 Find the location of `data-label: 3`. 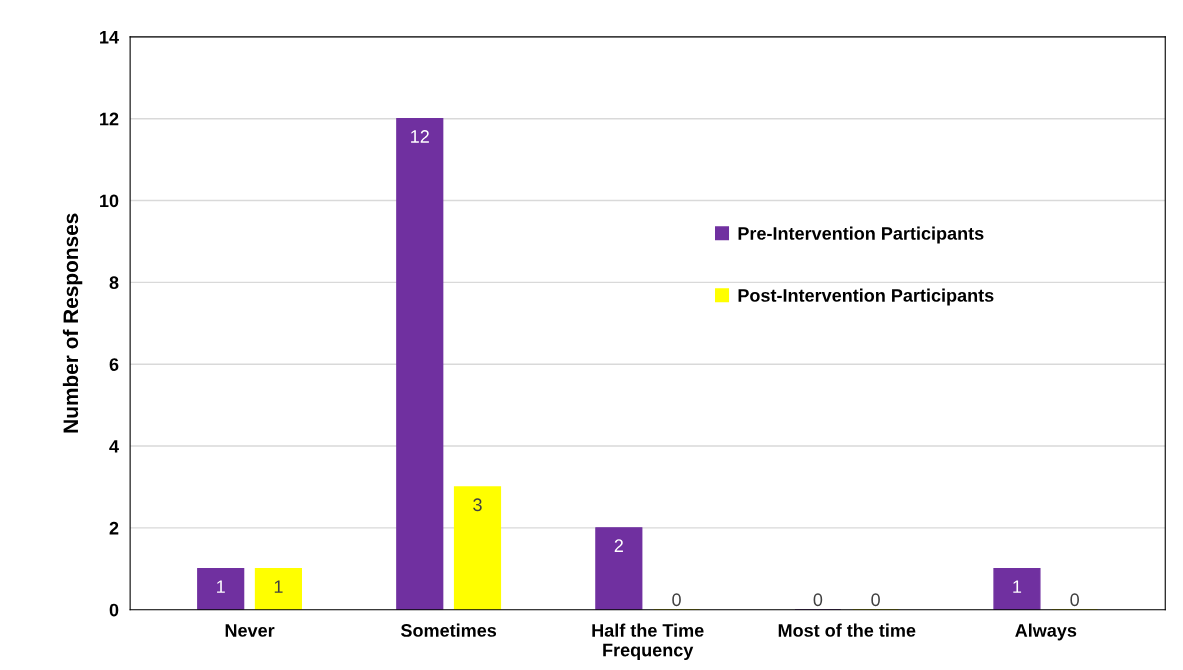

data-label: 3 is located at coordinates (477, 505).